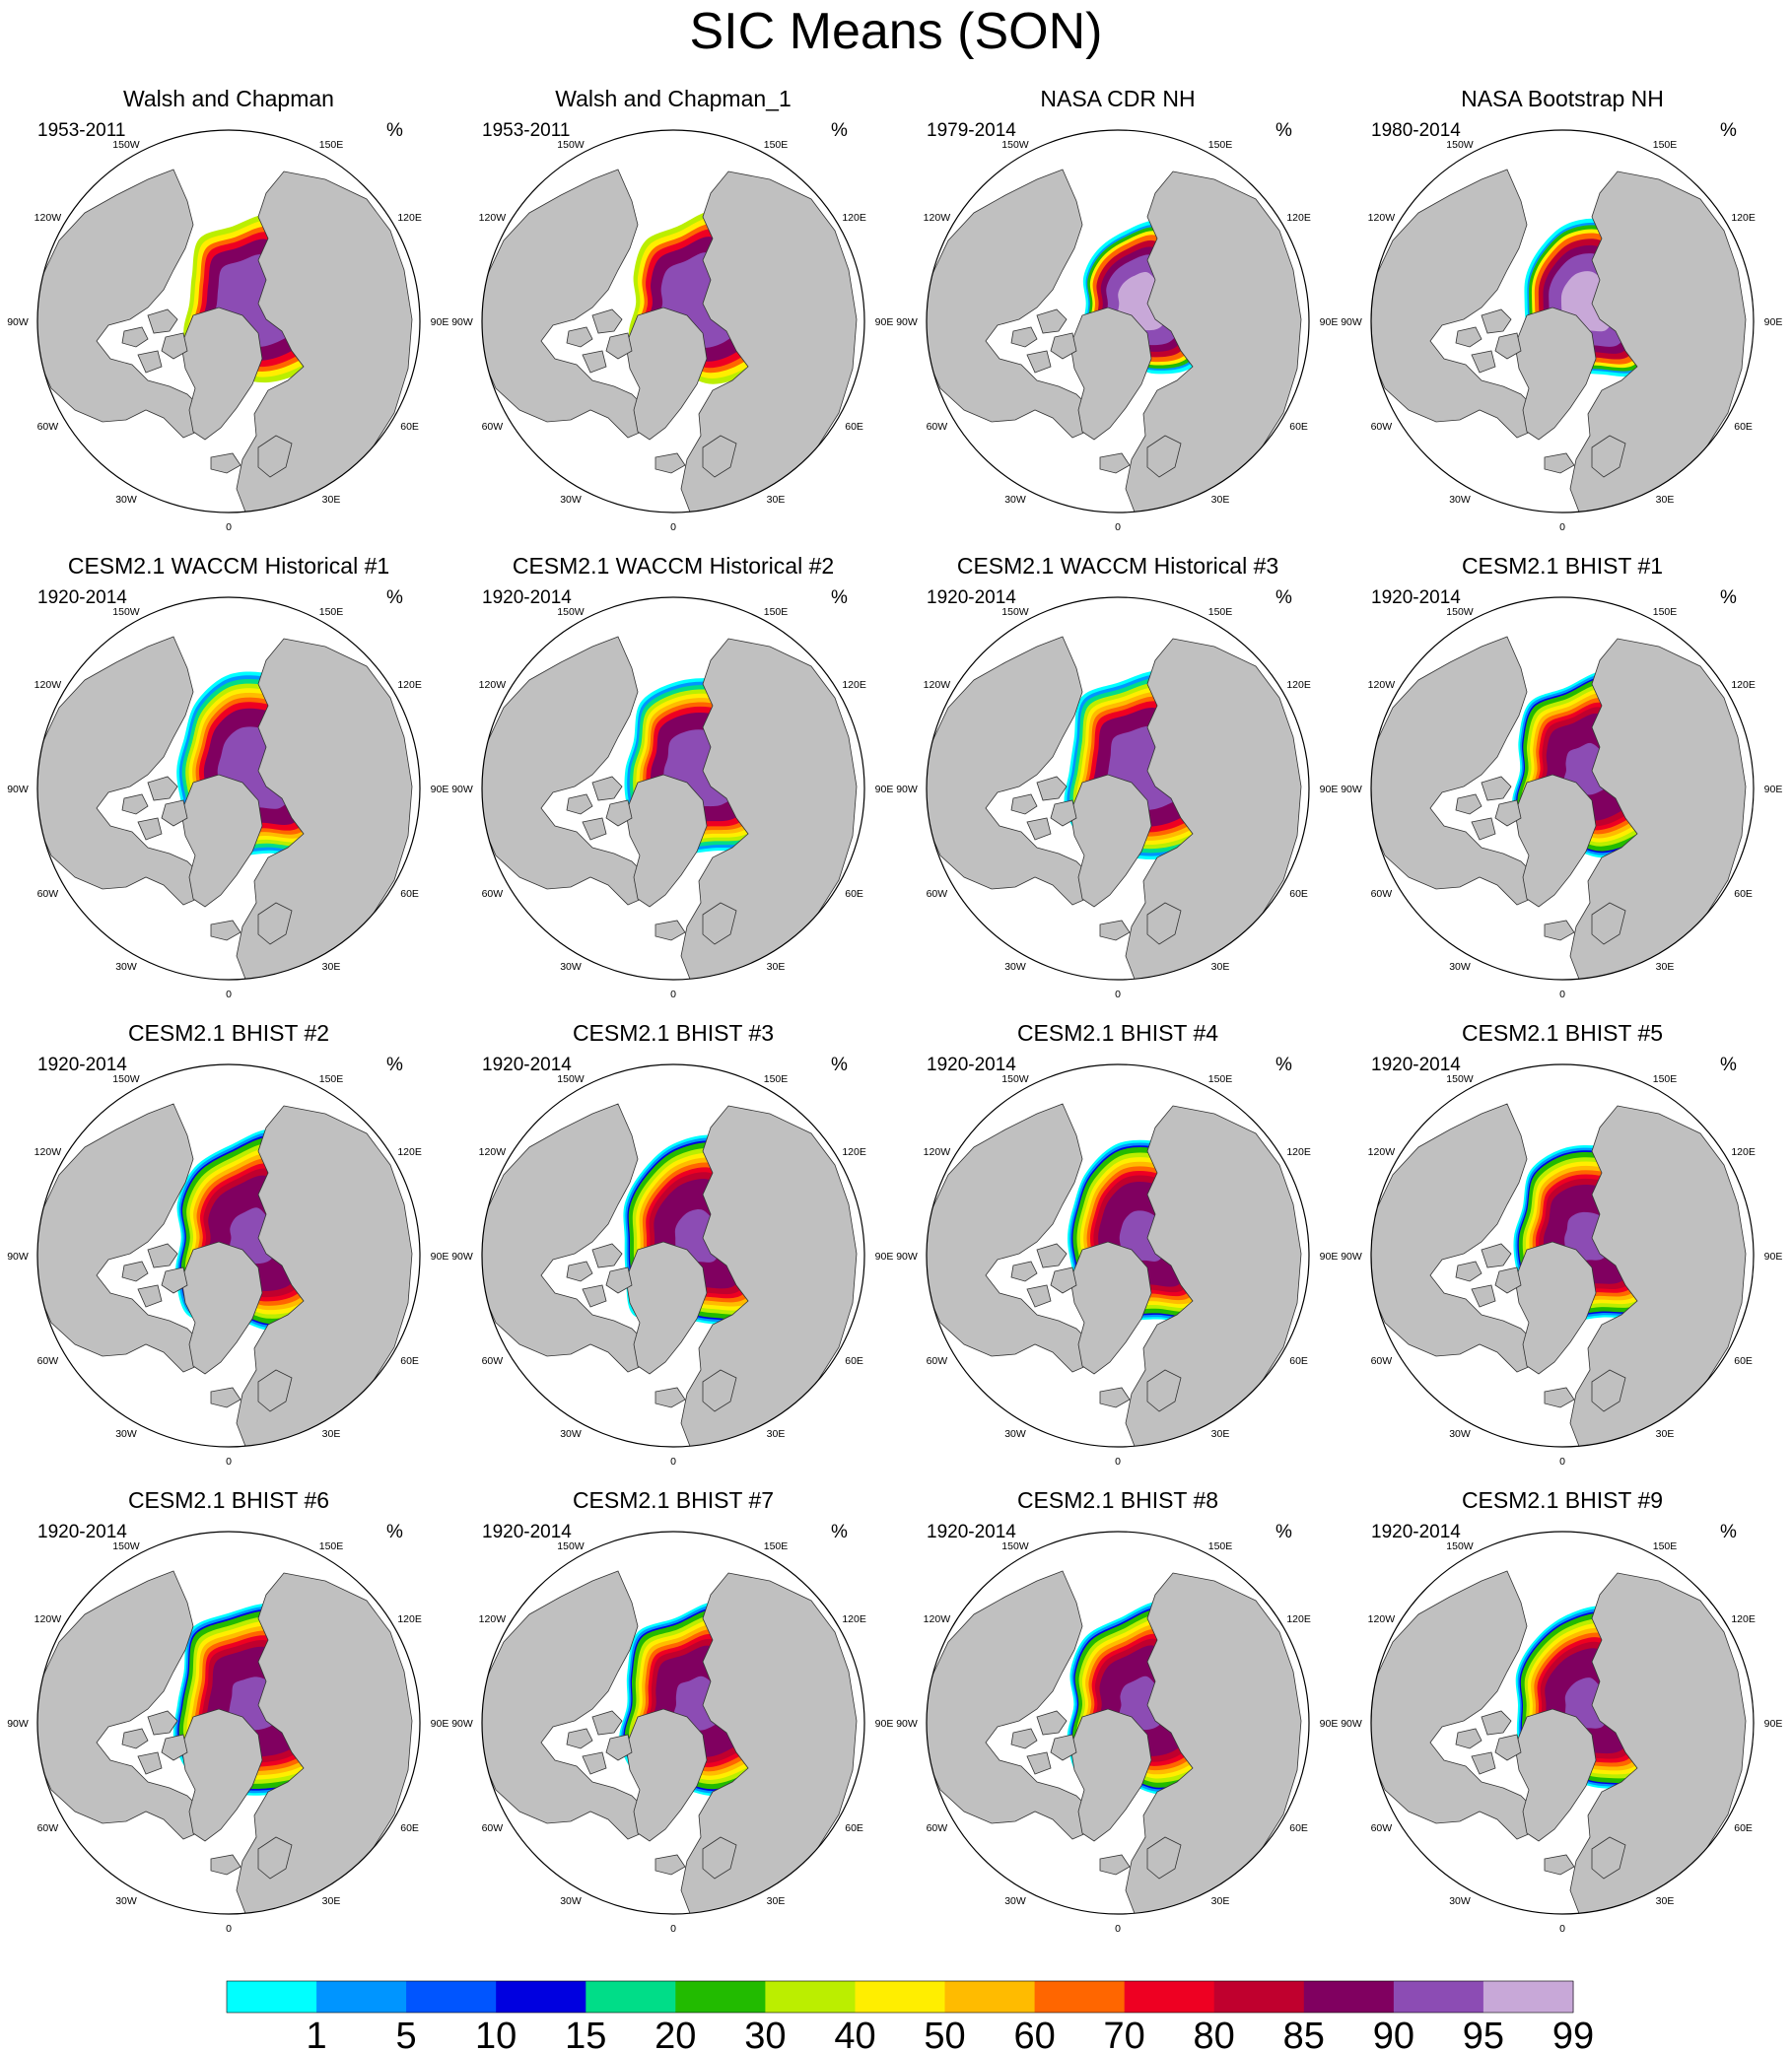  Describe the element at coordinates (1117, 1033) in the screenshot. I see `panel-title: CESM2.1 BHIST #4` at that location.